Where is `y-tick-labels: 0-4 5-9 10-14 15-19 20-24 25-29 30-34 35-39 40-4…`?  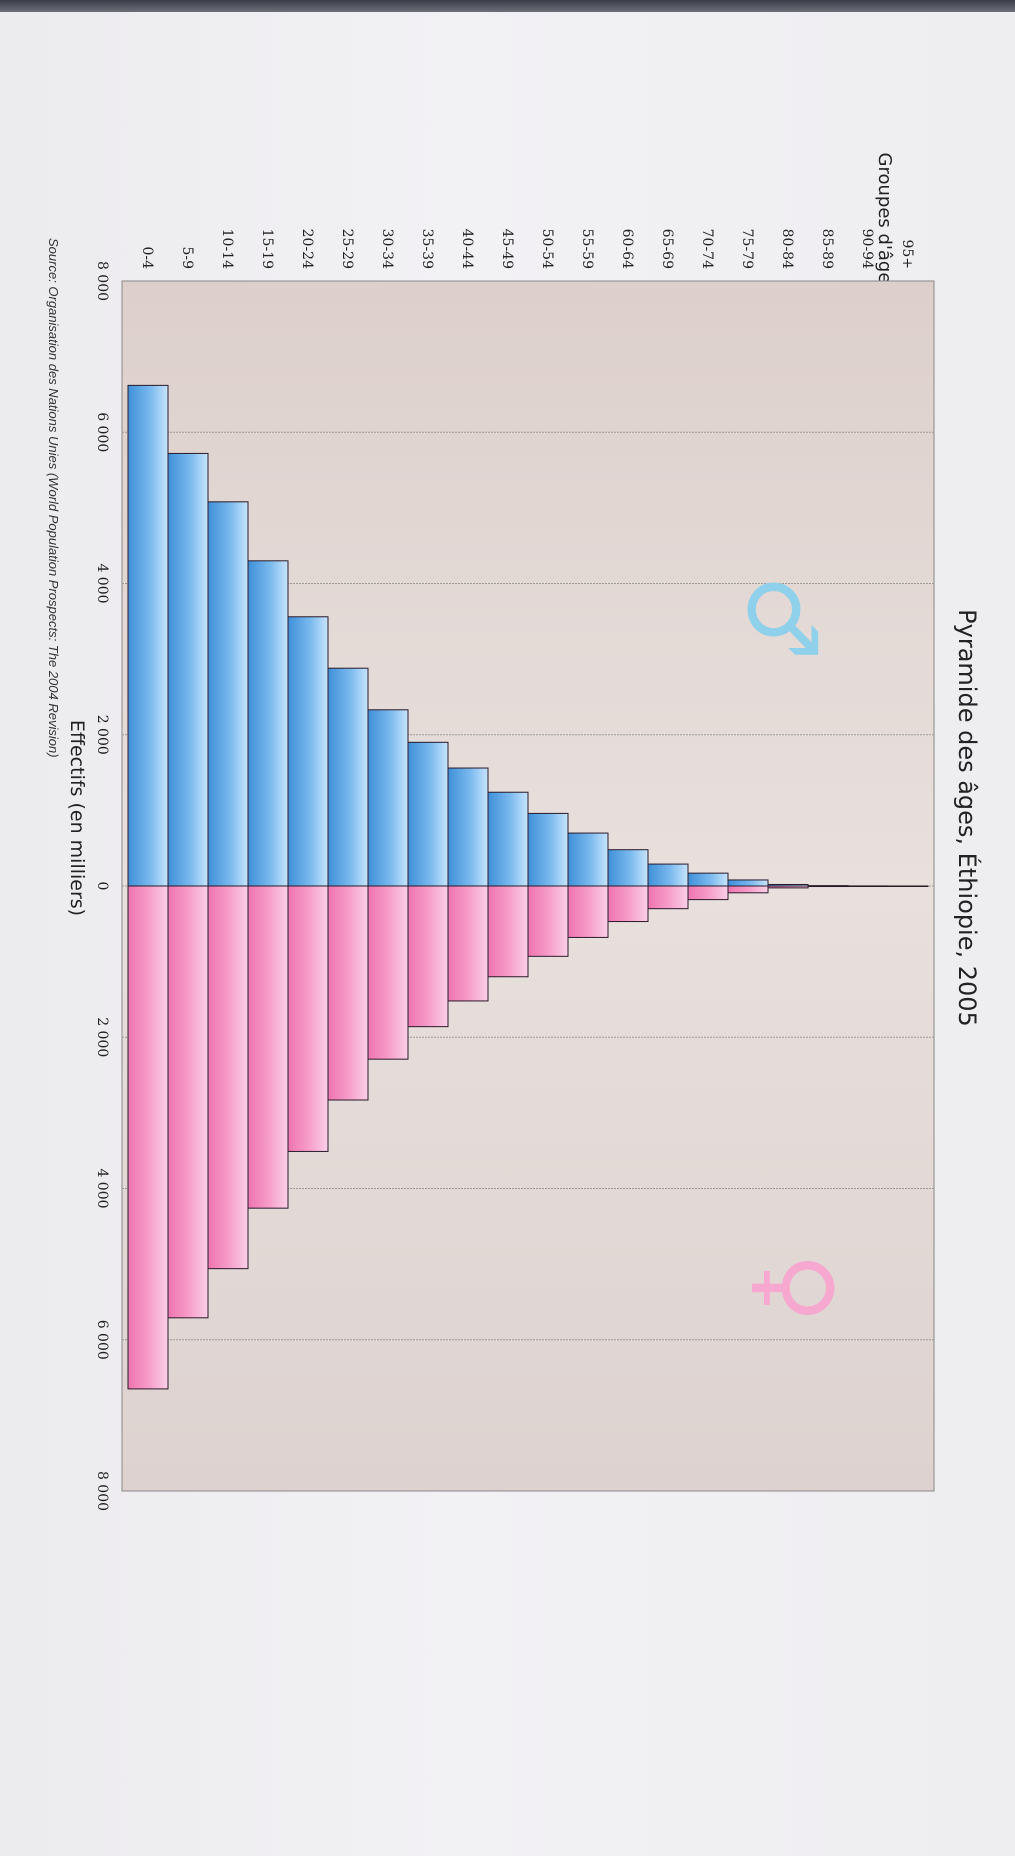
y-tick-labels: 0-4 5-9 10-14 15-19 20-24 25-29 30-34 35-39 40-4… is located at coordinates (527, 249).